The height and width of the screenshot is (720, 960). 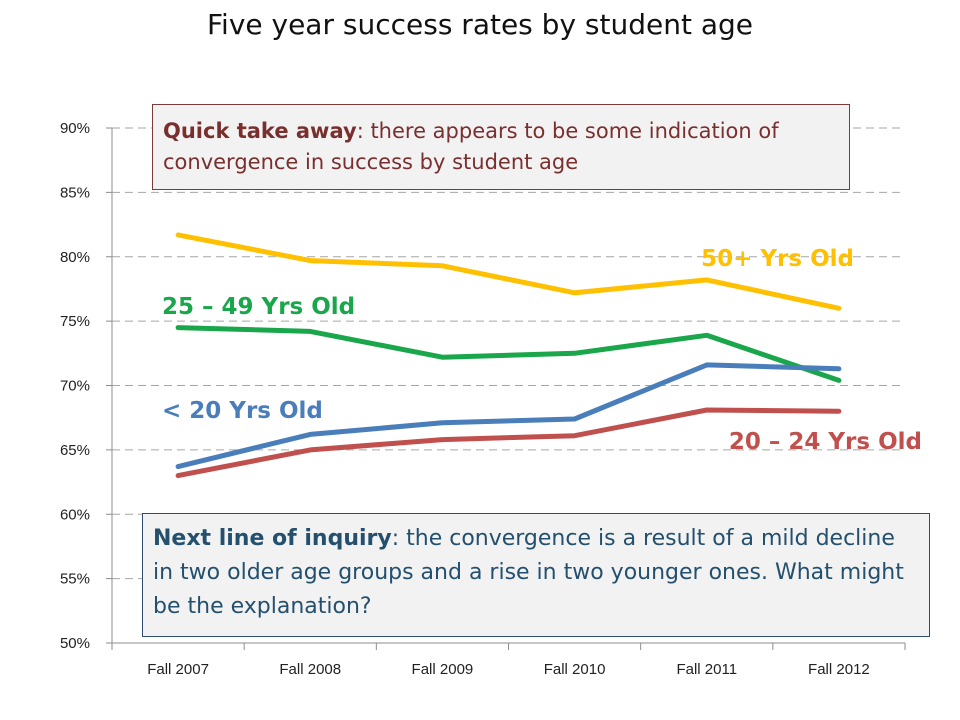 What do you see at coordinates (272, 538) in the screenshot?
I see `next-inquiry-heading: Next line of inquiry` at bounding box center [272, 538].